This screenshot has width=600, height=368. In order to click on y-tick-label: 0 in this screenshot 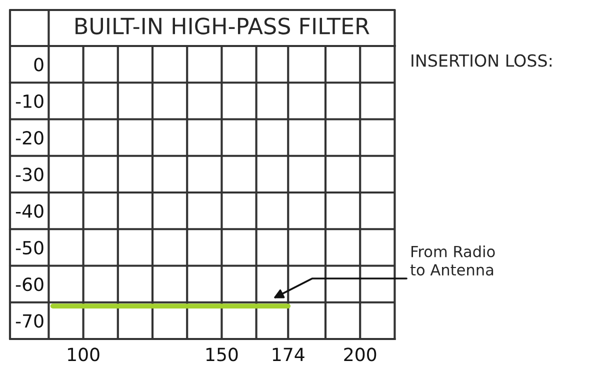, I will do `click(39, 65)`.